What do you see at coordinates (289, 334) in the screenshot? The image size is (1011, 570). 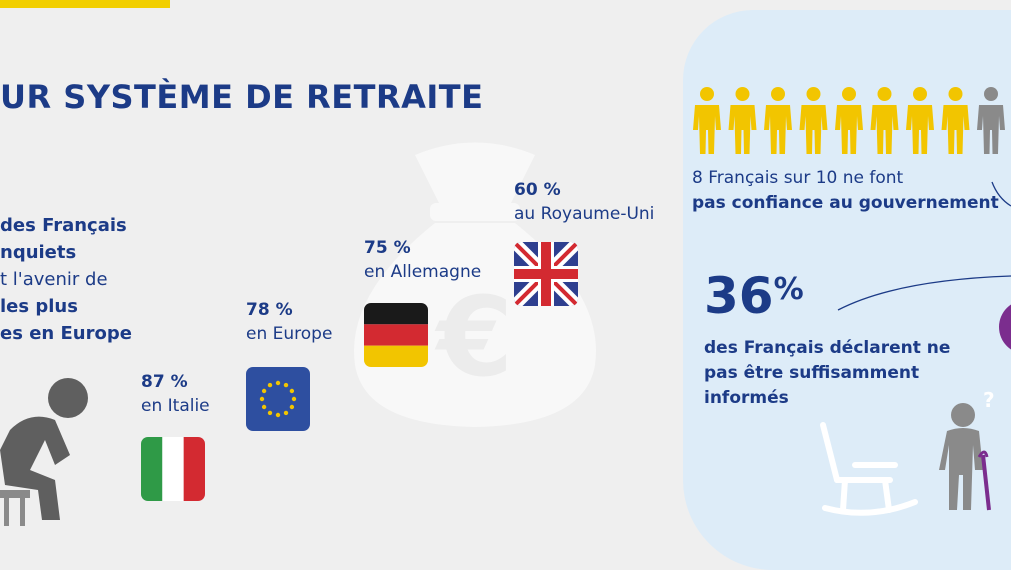 I see `stat-europe-label: en Europe` at bounding box center [289, 334].